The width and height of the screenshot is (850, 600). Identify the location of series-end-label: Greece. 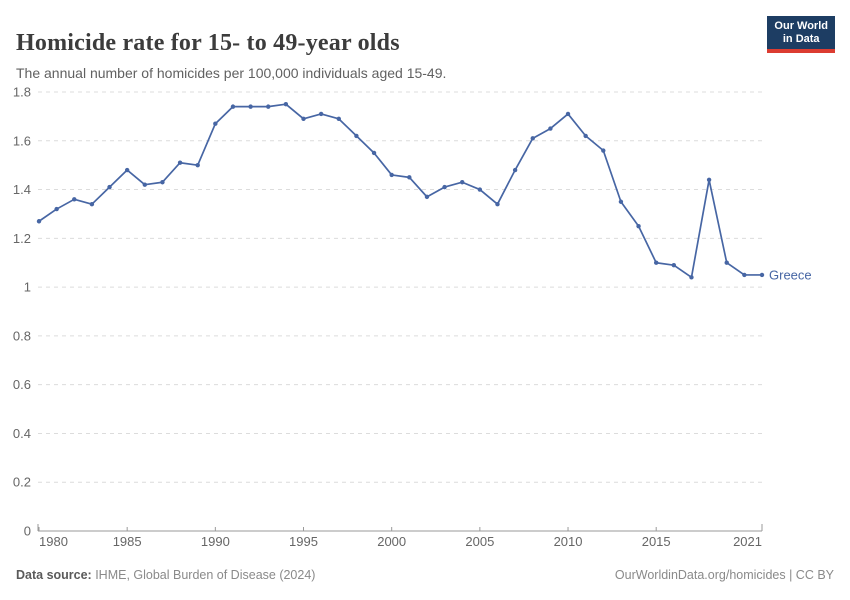
(790, 274).